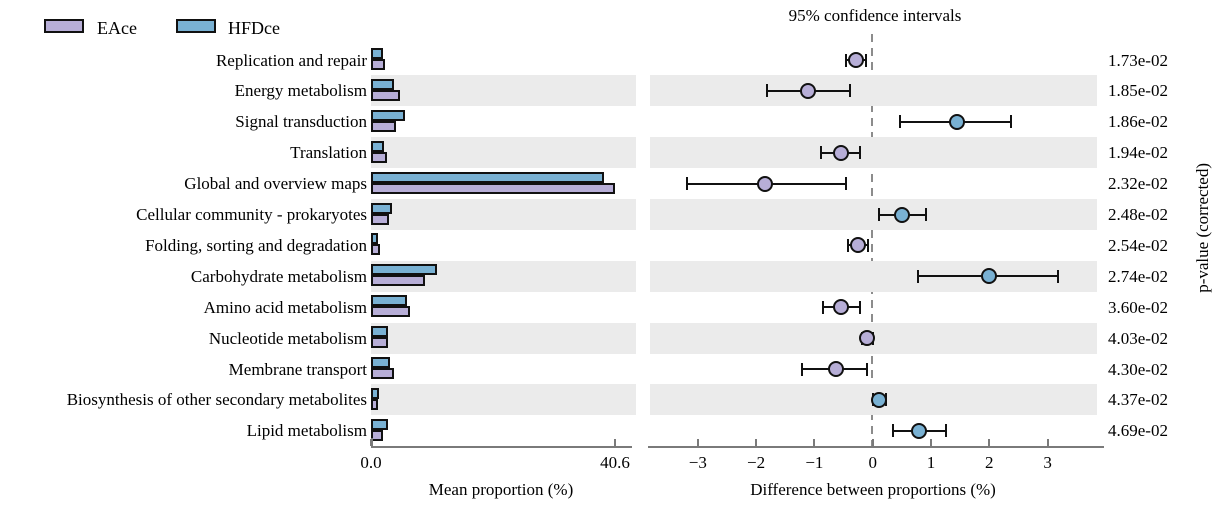 Image resolution: width=1223 pixels, height=519 pixels. What do you see at coordinates (876, 447) in the screenshot?
I see `right-x-axis-line` at bounding box center [876, 447].